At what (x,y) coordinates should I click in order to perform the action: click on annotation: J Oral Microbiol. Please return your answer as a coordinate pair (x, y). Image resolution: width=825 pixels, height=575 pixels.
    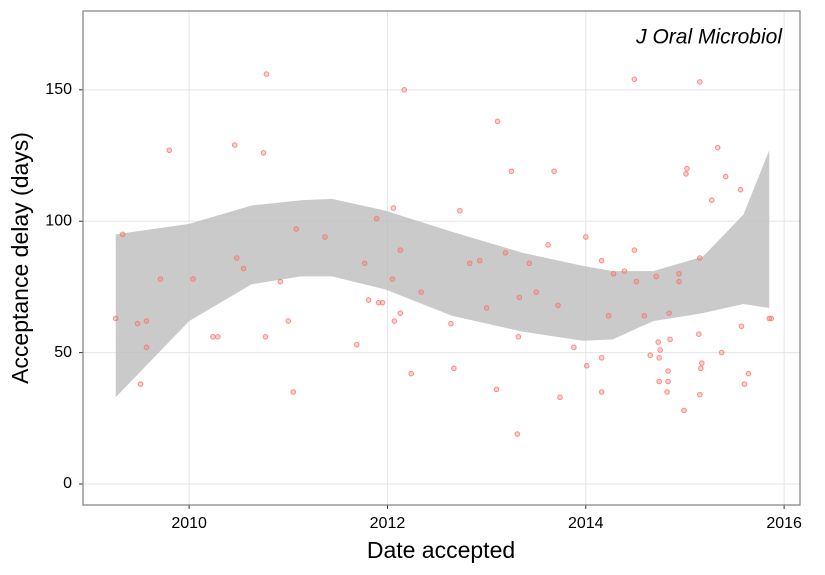
    Looking at the image, I should click on (709, 37).